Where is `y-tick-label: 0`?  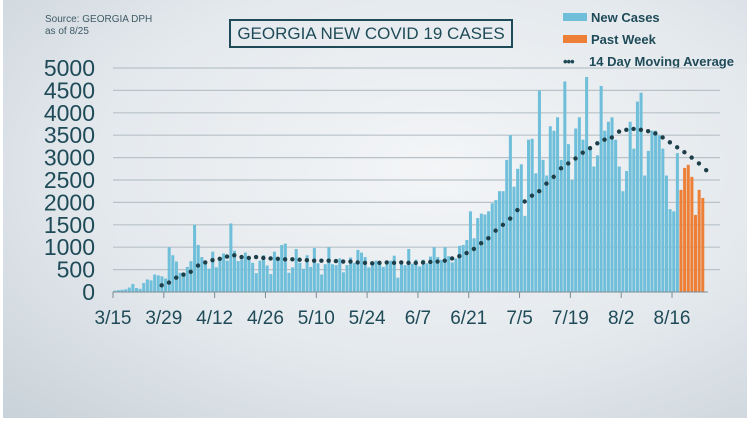
y-tick-label: 0 is located at coordinates (88, 292).